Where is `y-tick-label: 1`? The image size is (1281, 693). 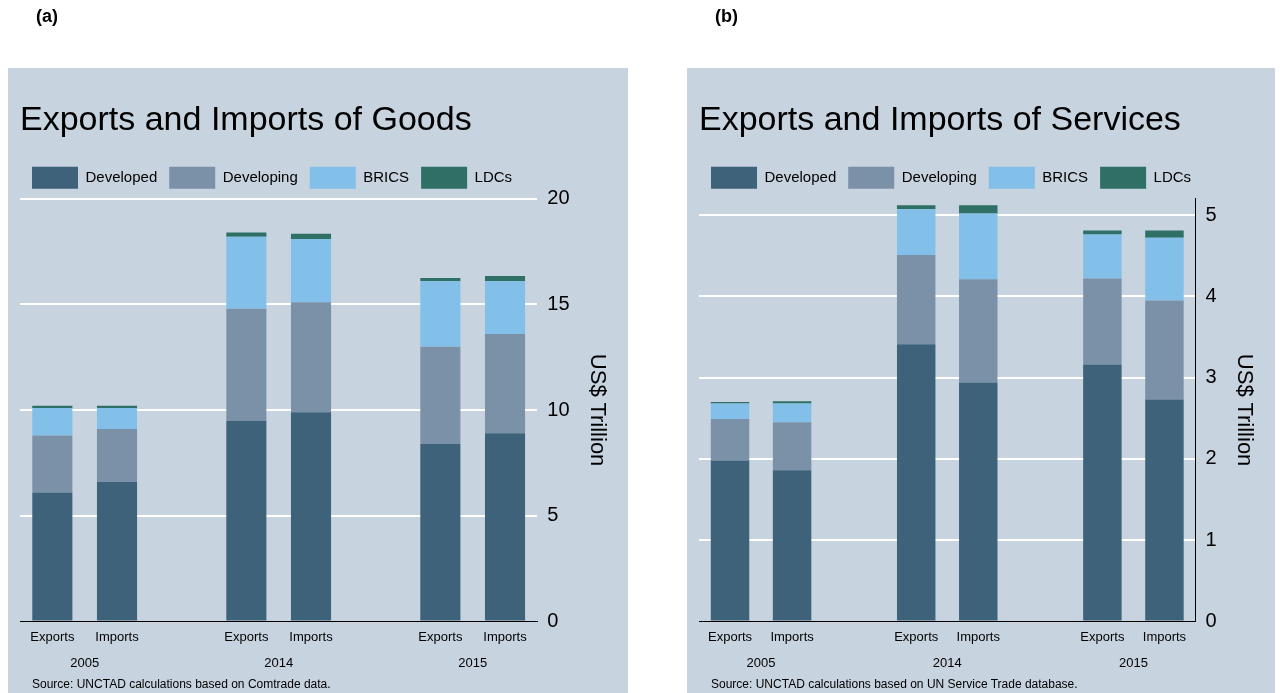
y-tick-label: 1 is located at coordinates (1211, 538).